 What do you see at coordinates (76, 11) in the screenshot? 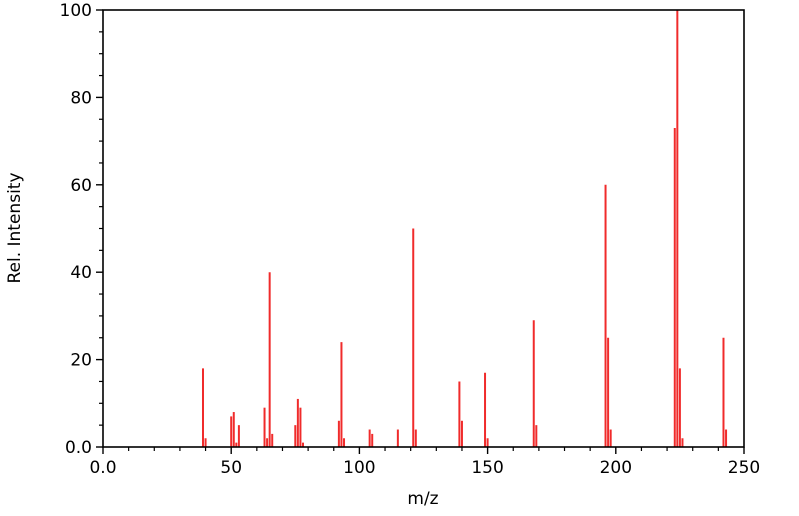
I see `y-tick-label: 100` at bounding box center [76, 11].